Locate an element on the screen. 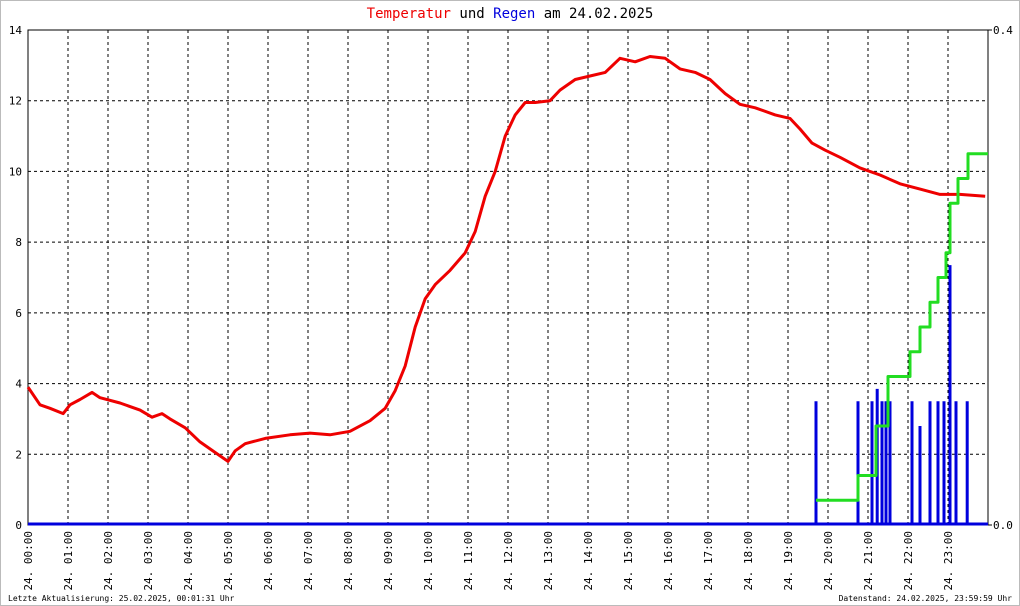  y-tick-label: 2 is located at coordinates (18, 454).